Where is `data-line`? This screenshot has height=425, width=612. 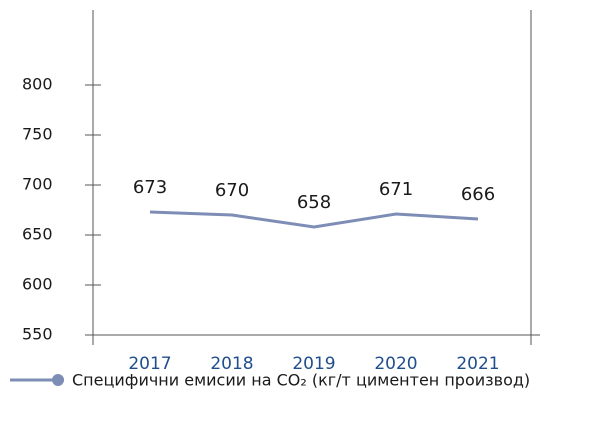
data-line is located at coordinates (314, 219).